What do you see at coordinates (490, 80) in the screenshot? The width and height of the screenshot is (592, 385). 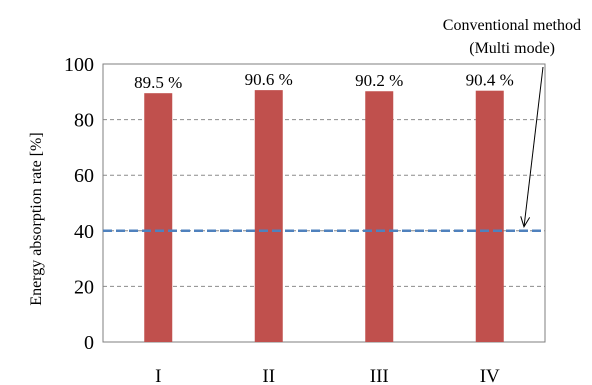 I see `data-label: 90.4 %` at bounding box center [490, 80].